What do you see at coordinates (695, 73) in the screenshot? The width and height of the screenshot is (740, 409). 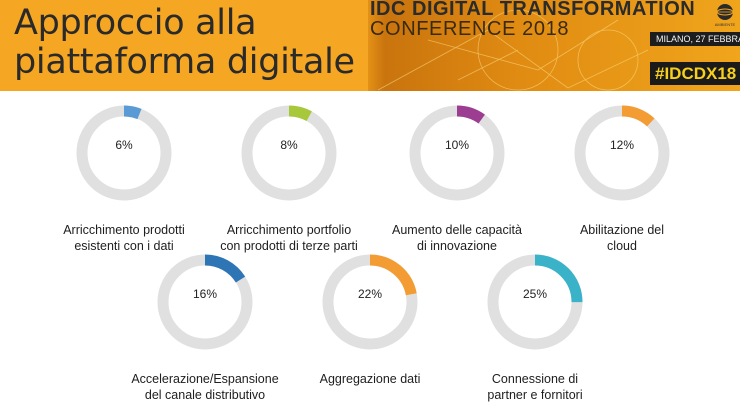 I see `hashtag: #IDCDX18` at bounding box center [695, 73].